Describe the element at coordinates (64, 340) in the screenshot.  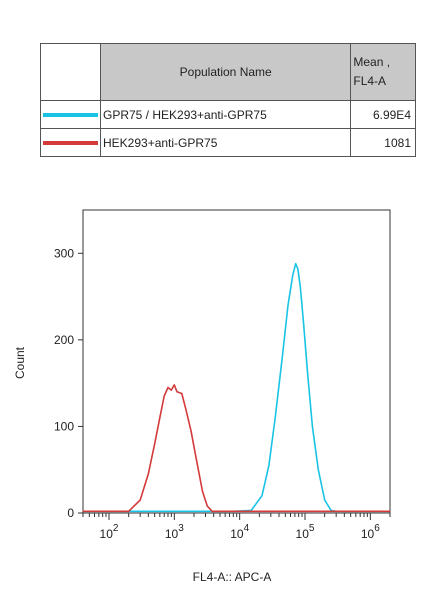
I see `y-tick-label: 200` at that location.